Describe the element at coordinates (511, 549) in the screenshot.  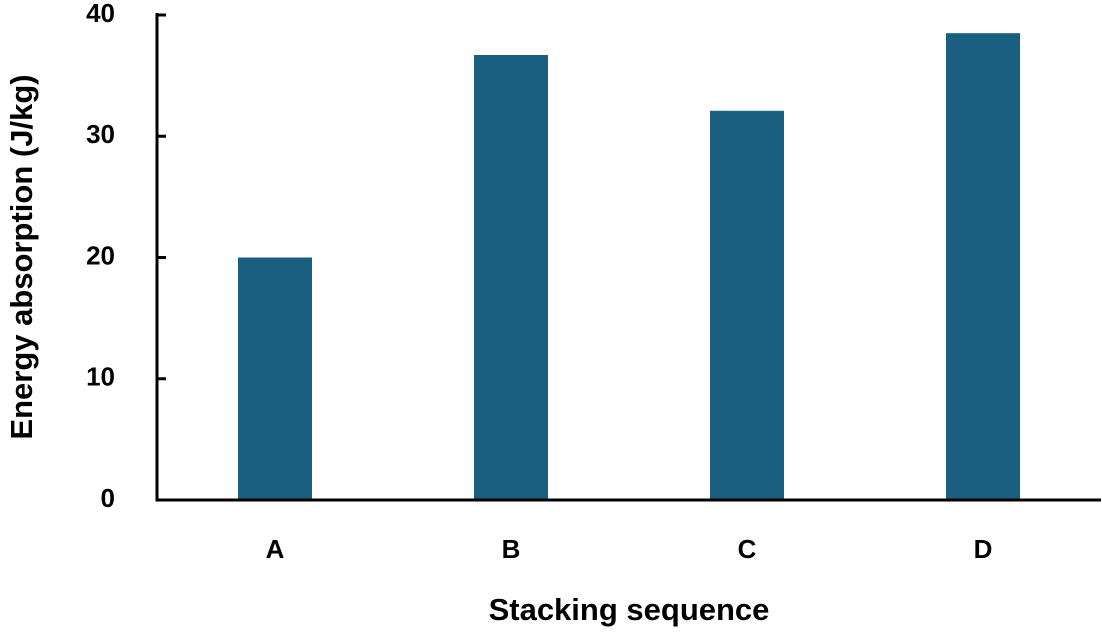
I see `x-tick-label: B` at that location.